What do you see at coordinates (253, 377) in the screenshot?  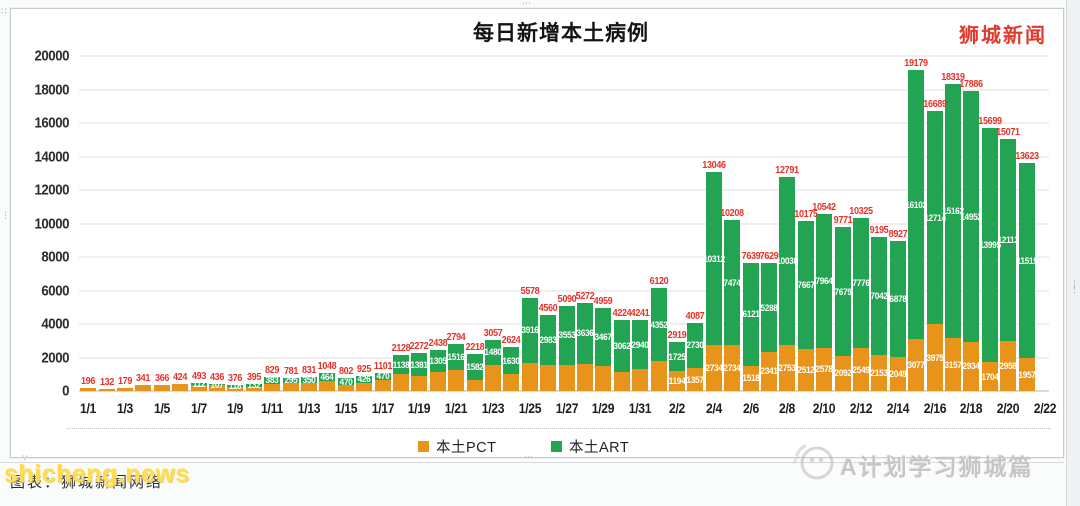 I see `bar-total-label: 395` at bounding box center [253, 377].